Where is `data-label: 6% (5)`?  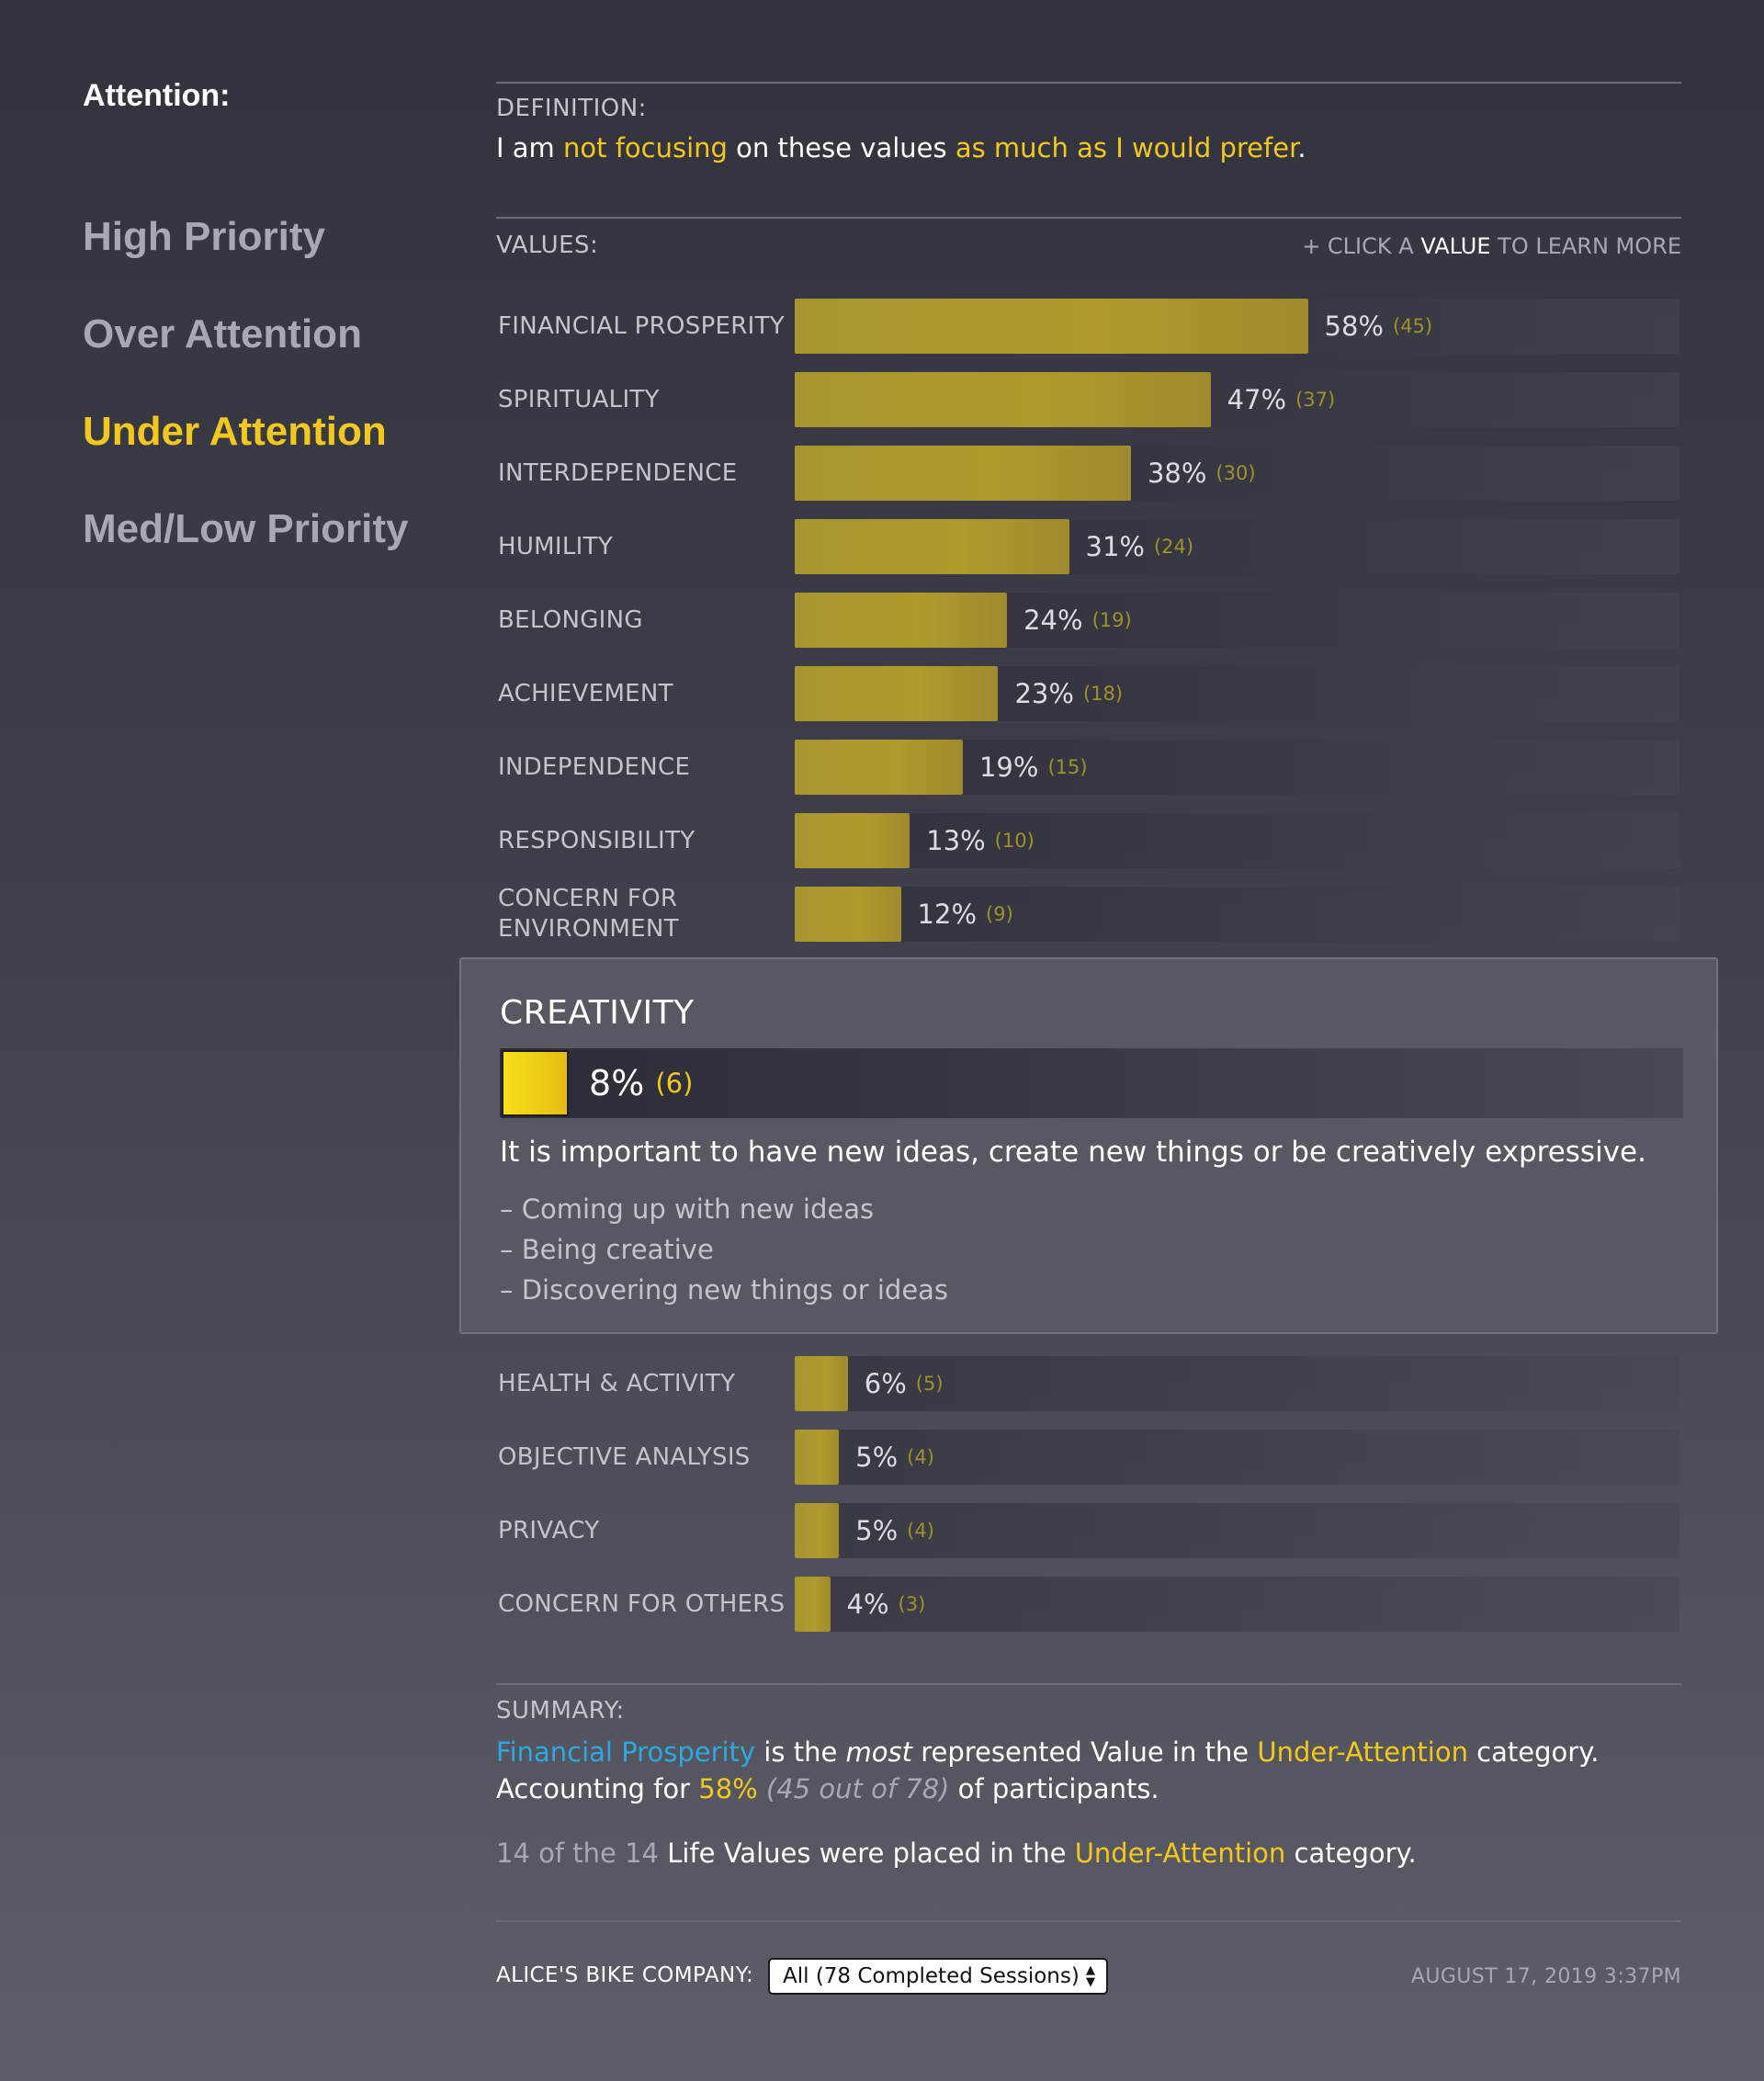 data-label: 6% (5) is located at coordinates (905, 1383).